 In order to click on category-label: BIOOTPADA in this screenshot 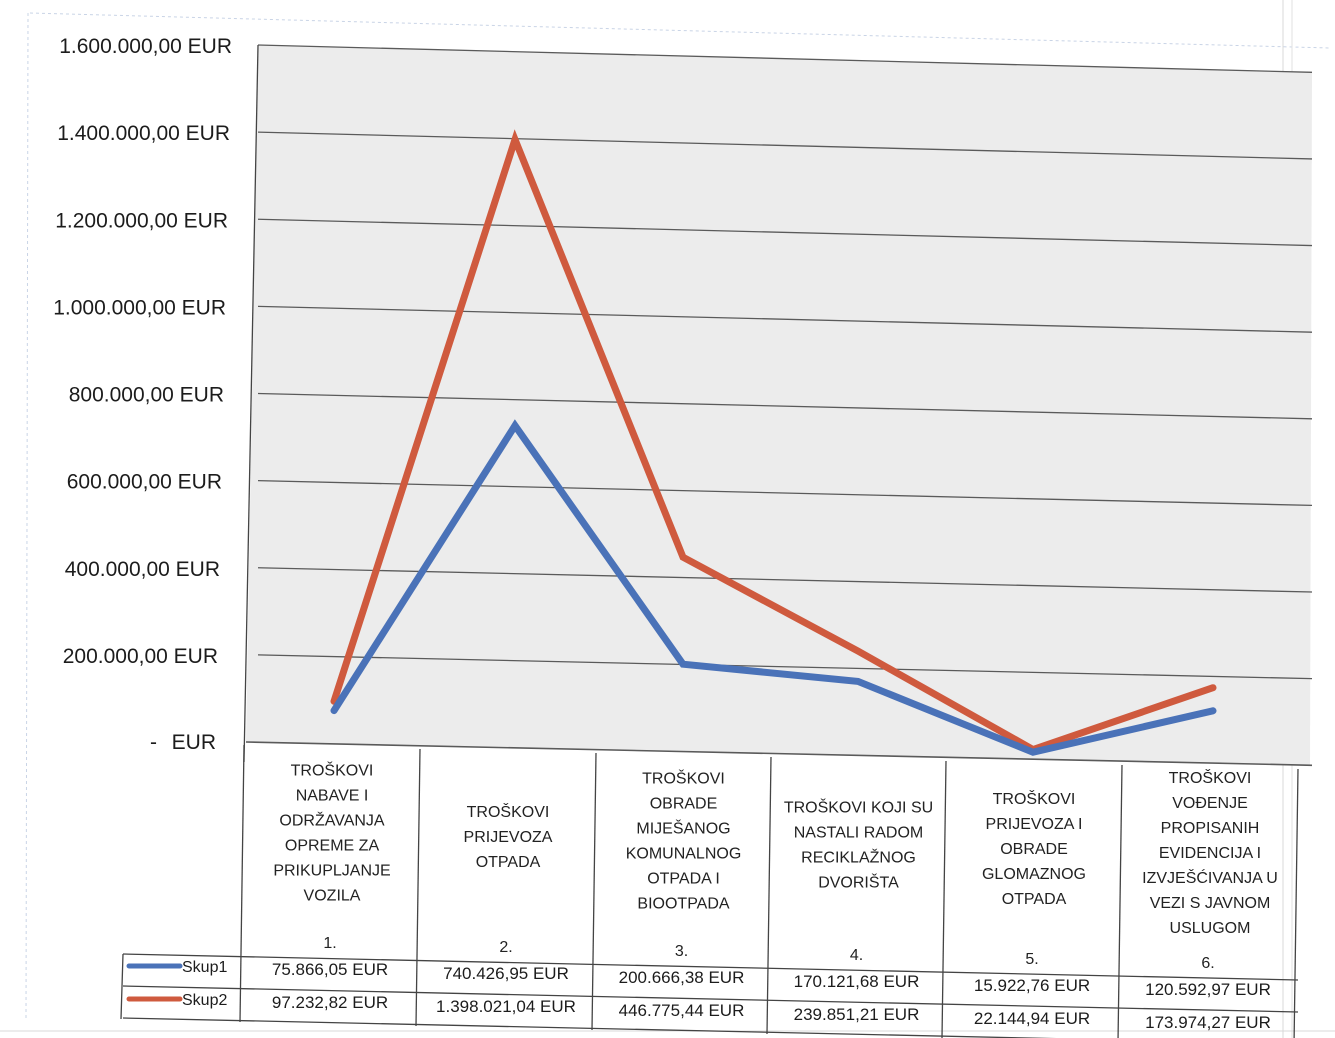, I will do `click(683, 904)`.